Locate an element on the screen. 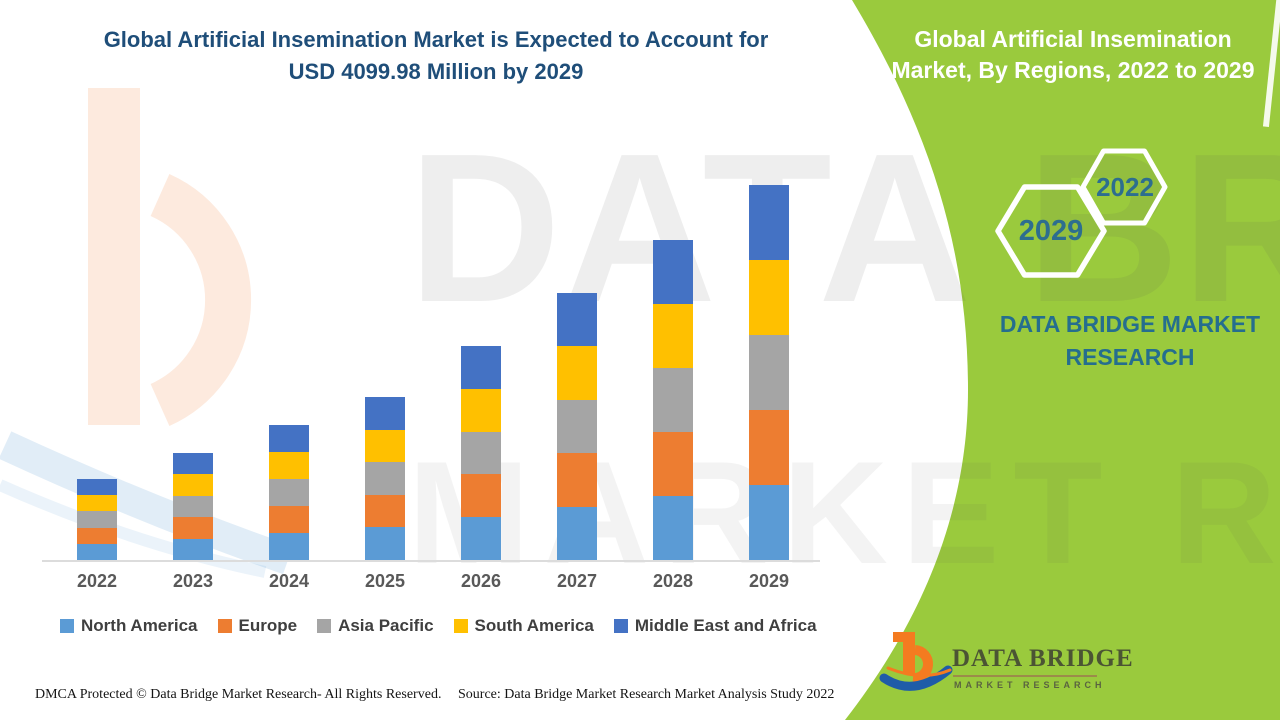 Image resolution: width=1280 pixels, height=720 pixels. bar-segment-2027-asia-pacific is located at coordinates (577, 426).